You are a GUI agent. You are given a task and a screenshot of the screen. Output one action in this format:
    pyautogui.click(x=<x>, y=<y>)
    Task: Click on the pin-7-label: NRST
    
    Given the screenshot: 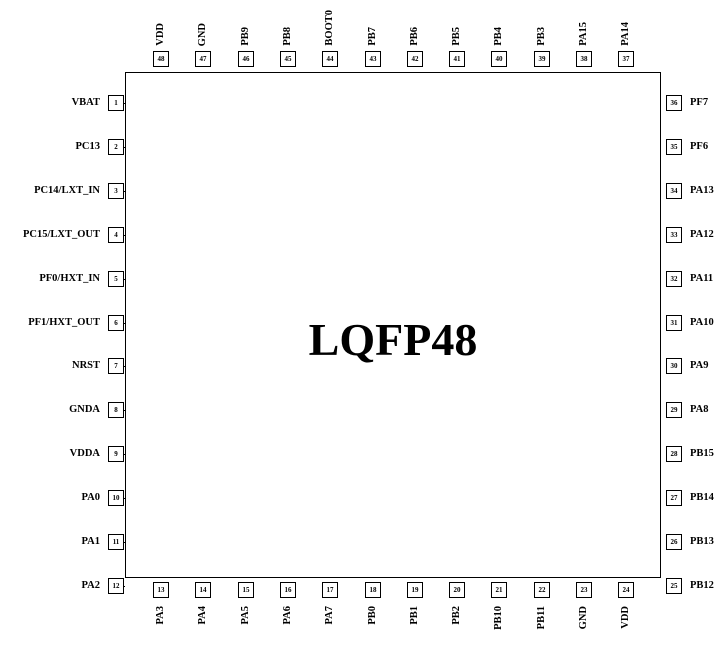 What is the action you would take?
    pyautogui.click(x=85, y=365)
    